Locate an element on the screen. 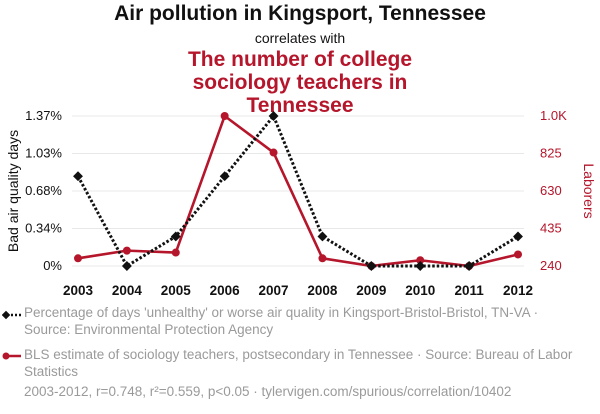  chart-title: Air pollution in Kingsport, Tennessee is located at coordinates (300, 13).